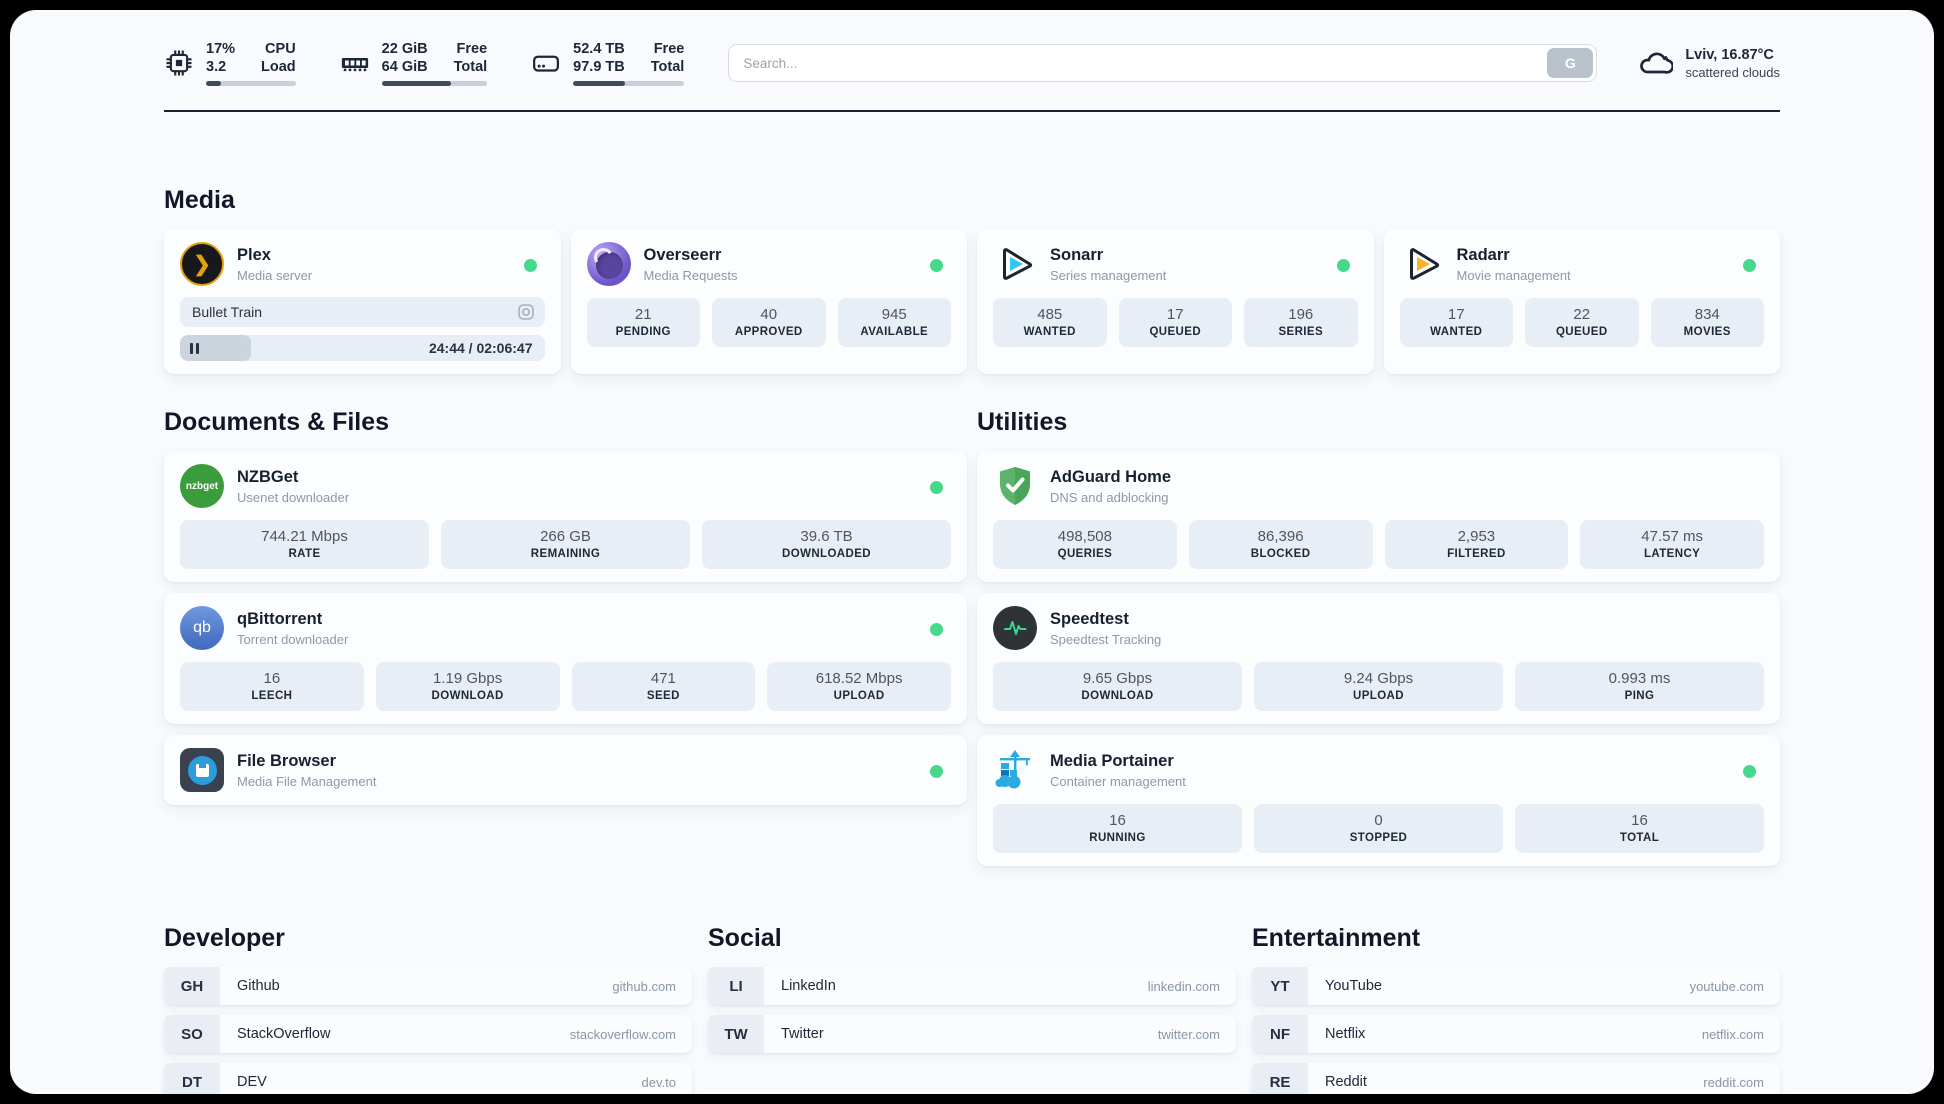  Describe the element at coordinates (972, 1034) in the screenshot. I see `bookmark-twitter: TW Twitter twitter.com` at that location.